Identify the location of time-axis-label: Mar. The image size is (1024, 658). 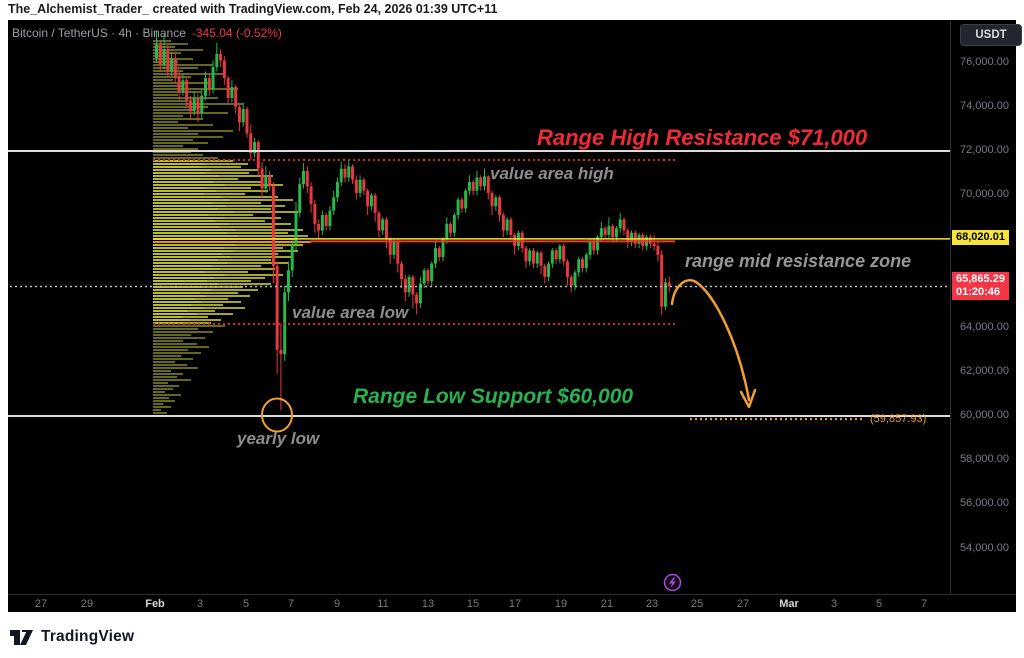
(789, 604).